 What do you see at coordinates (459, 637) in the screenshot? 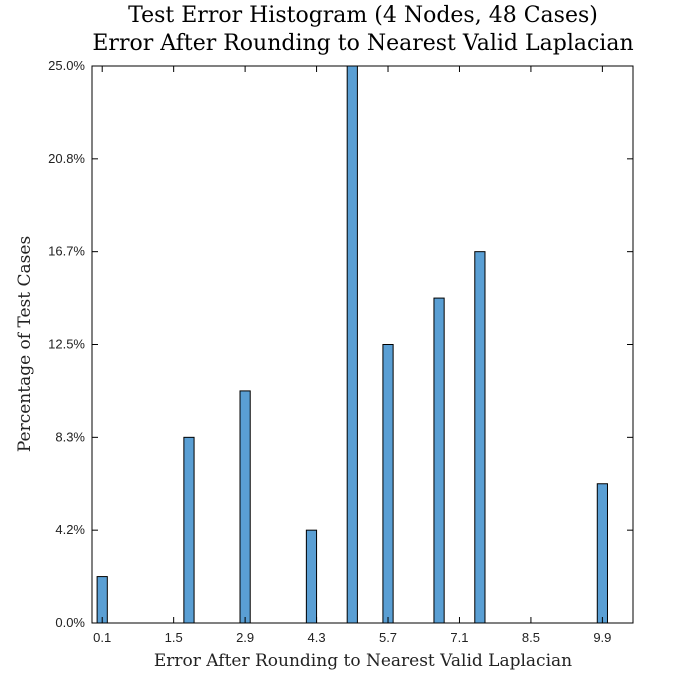
I see `x-tick-label-5: 7.1` at bounding box center [459, 637].